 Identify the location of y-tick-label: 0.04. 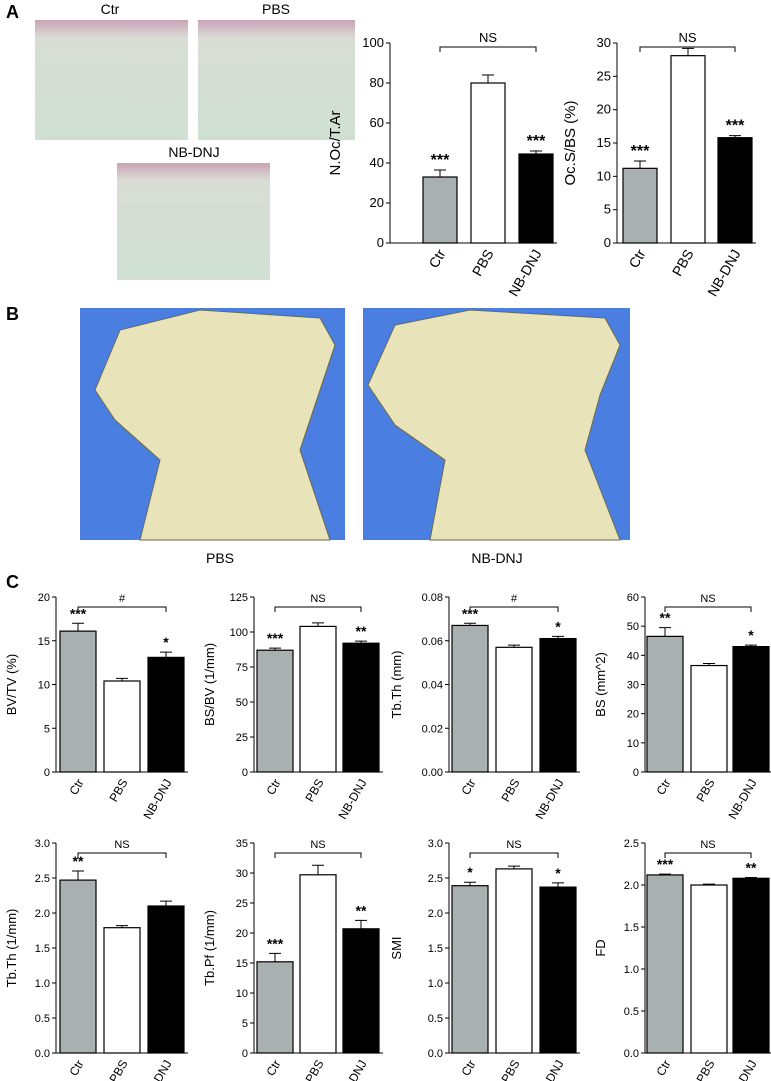
(432, 686).